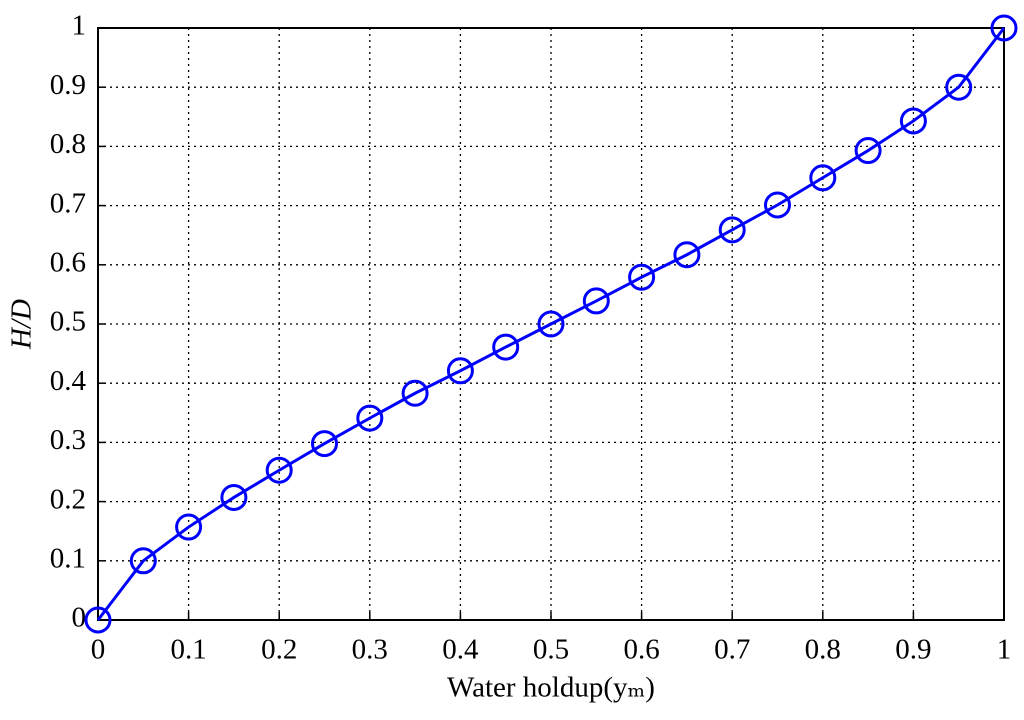  I want to click on x-tick-label: 0.7, so click(732, 650).